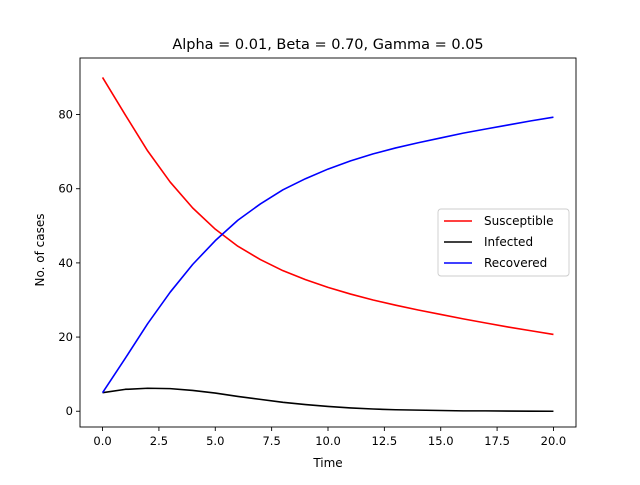 This screenshot has width=640, height=485. Describe the element at coordinates (65, 337) in the screenshot. I see `y-tick-label: 20` at that location.